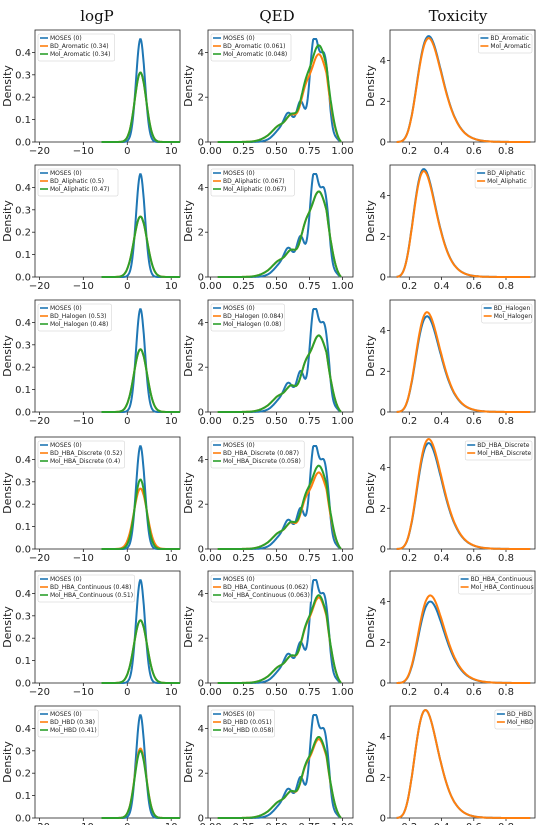 The height and width of the screenshot is (825, 550). What do you see at coordinates (509, 38) in the screenshot?
I see `legend-entry: BD_Aromatic` at bounding box center [509, 38].